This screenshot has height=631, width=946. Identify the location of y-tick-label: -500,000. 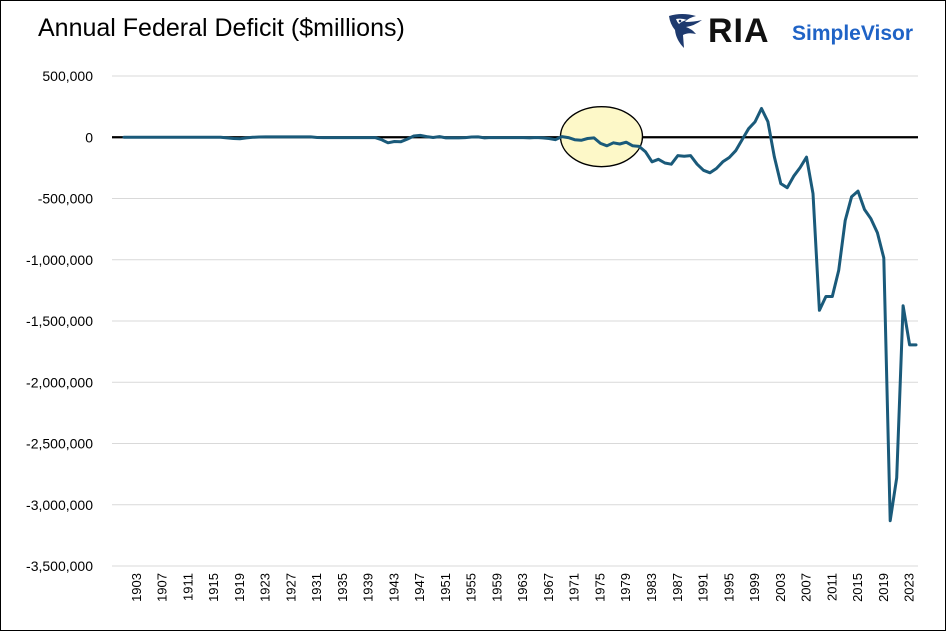
(65, 199).